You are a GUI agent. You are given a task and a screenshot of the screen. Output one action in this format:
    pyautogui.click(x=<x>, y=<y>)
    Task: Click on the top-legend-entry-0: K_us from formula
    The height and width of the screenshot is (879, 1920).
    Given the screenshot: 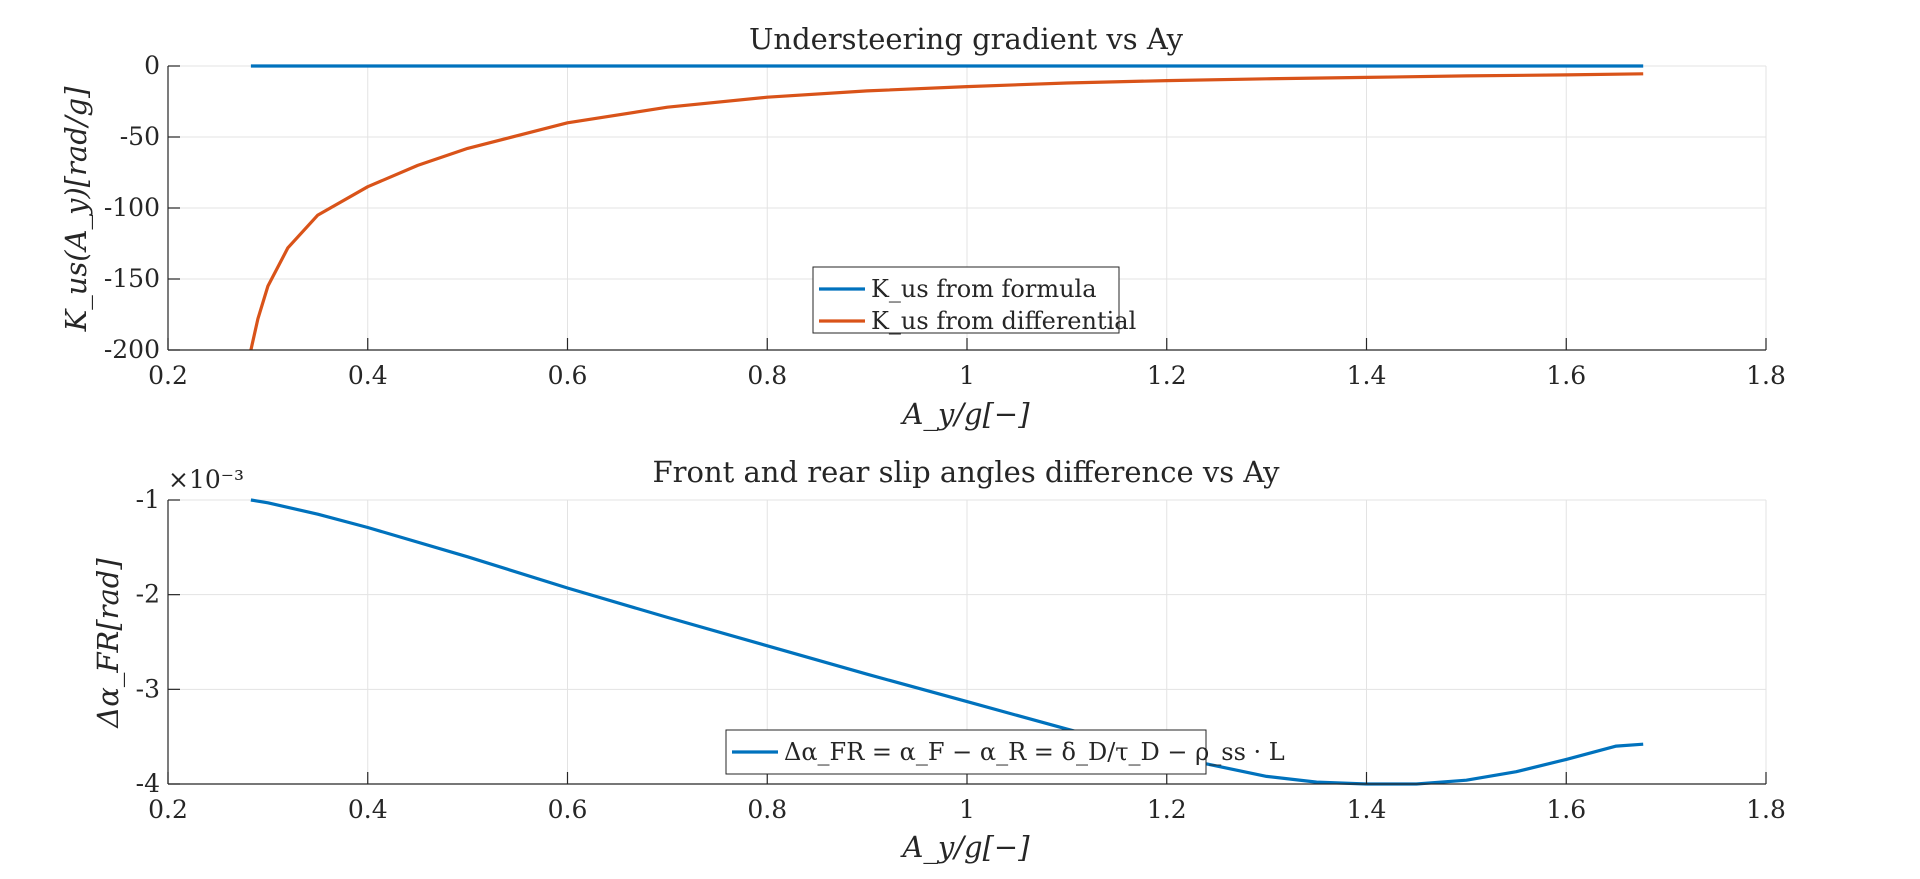 What is the action you would take?
    pyautogui.click(x=984, y=289)
    